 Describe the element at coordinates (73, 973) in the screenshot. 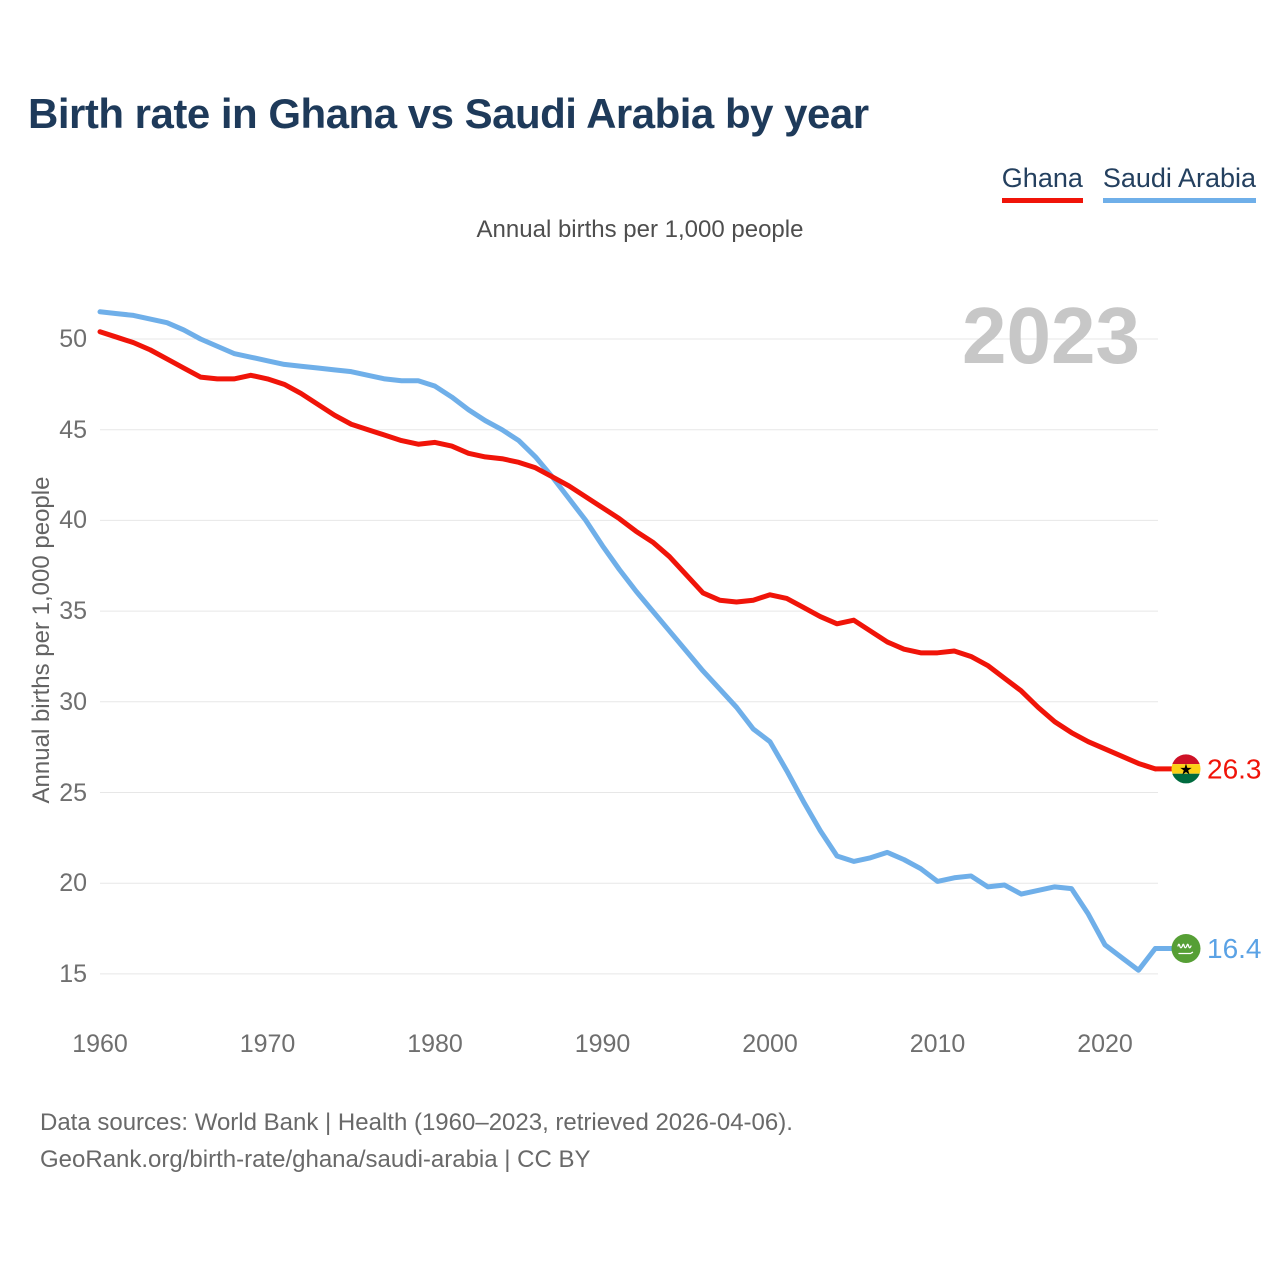

I see `y-tick-label: 15` at that location.